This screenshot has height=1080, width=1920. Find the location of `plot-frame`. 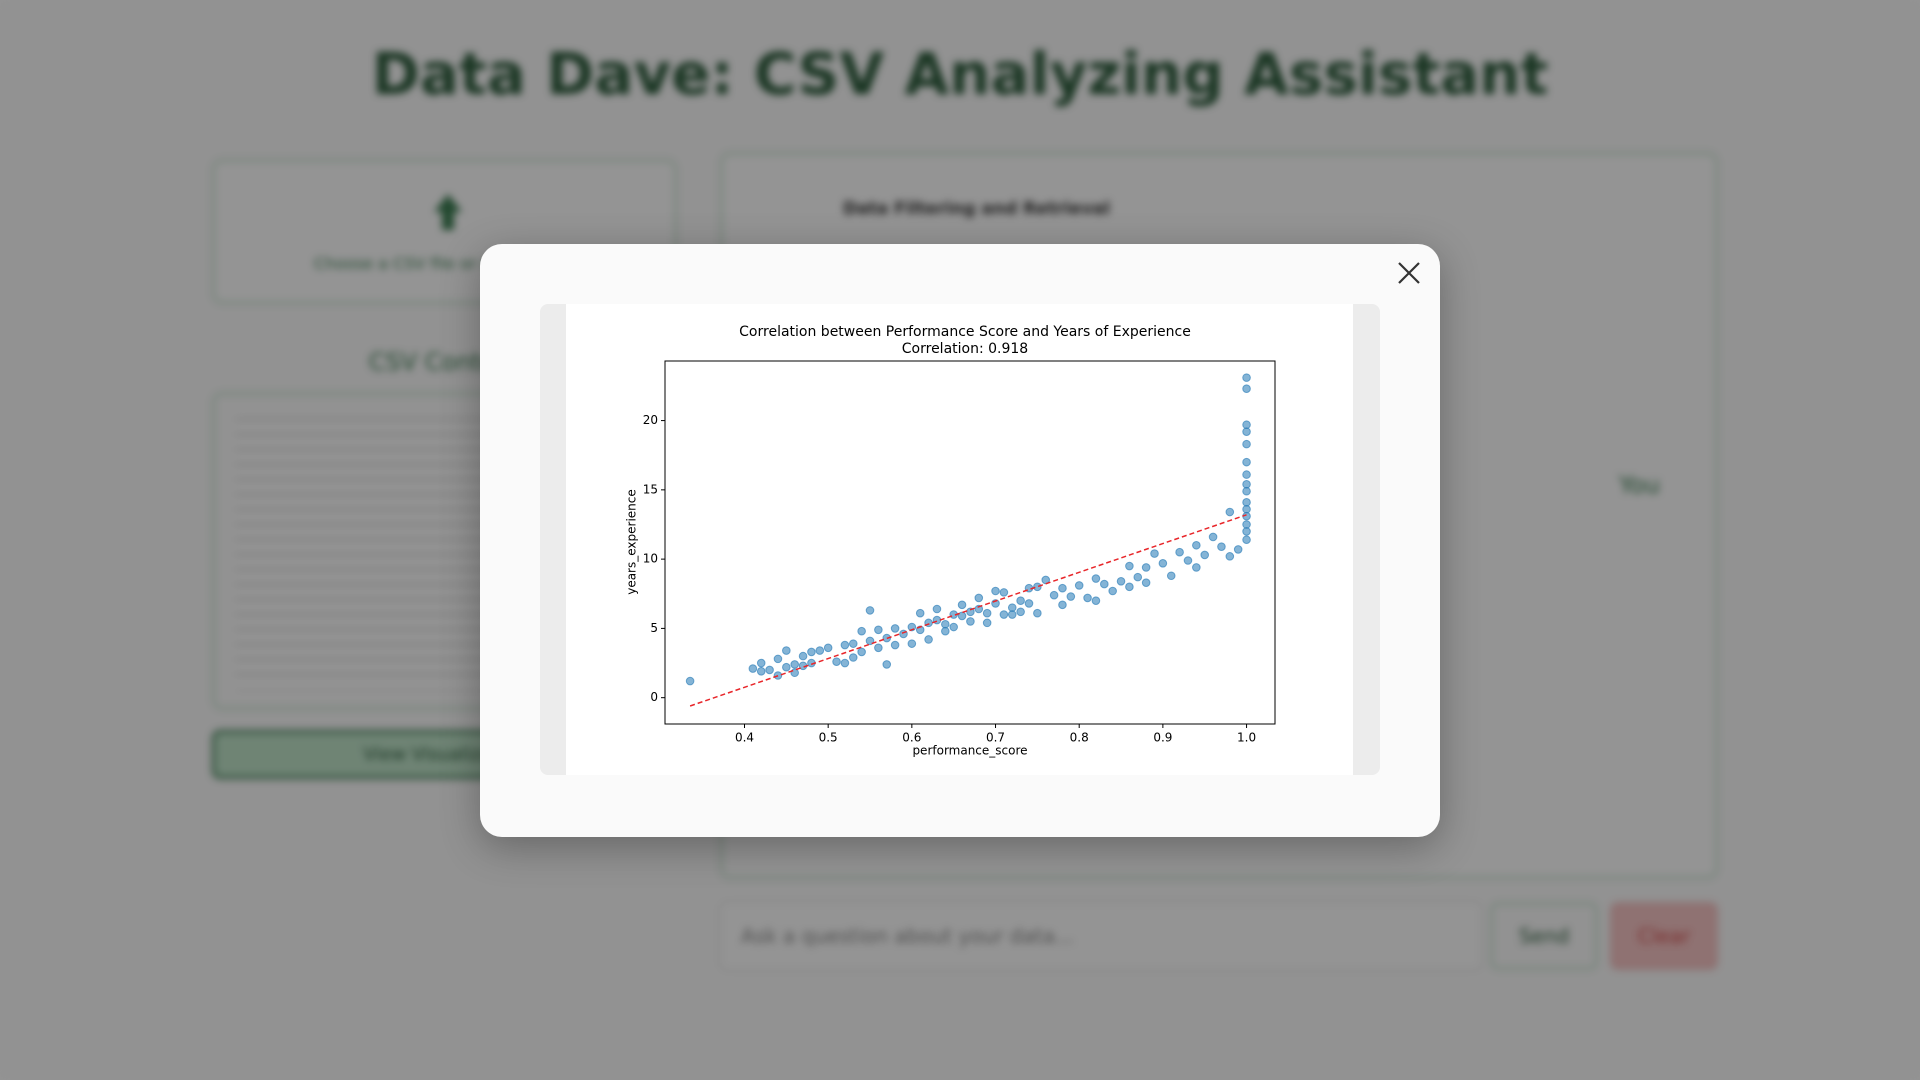

plot-frame is located at coordinates (970, 542).